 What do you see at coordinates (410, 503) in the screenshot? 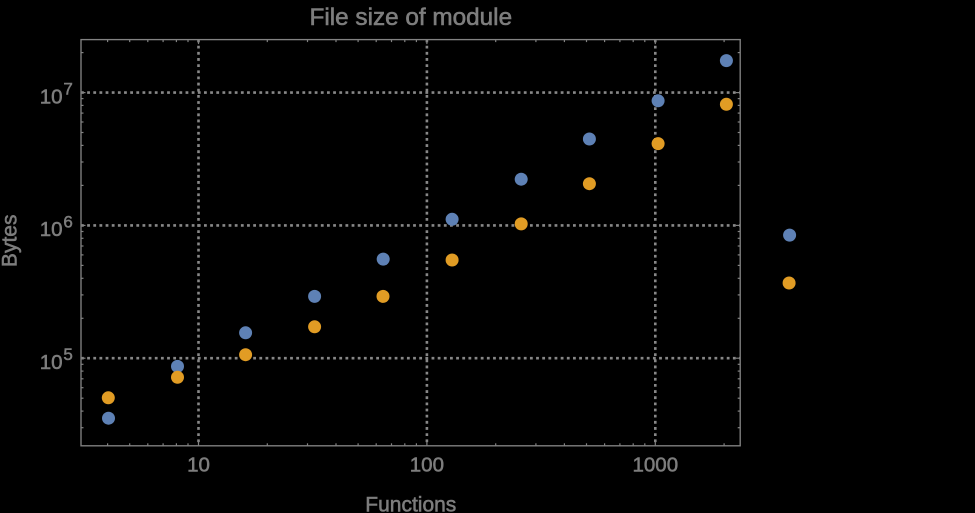
I see `svg-text: Functions` at bounding box center [410, 503].